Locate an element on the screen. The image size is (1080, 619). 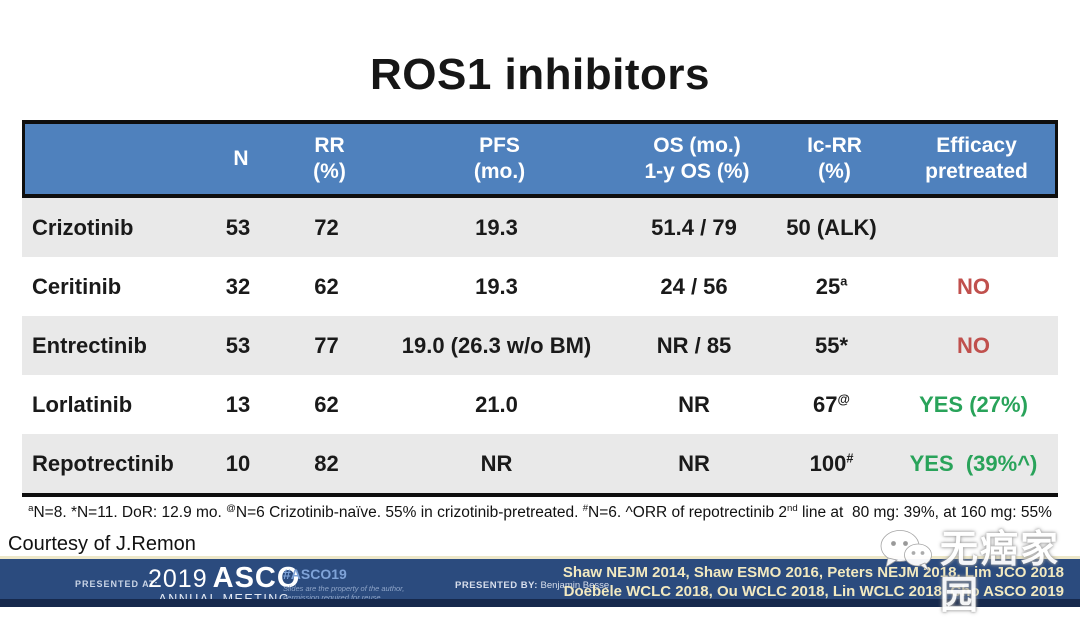
presented-at-label: PRESENTED AT: is located at coordinates (117, 584).